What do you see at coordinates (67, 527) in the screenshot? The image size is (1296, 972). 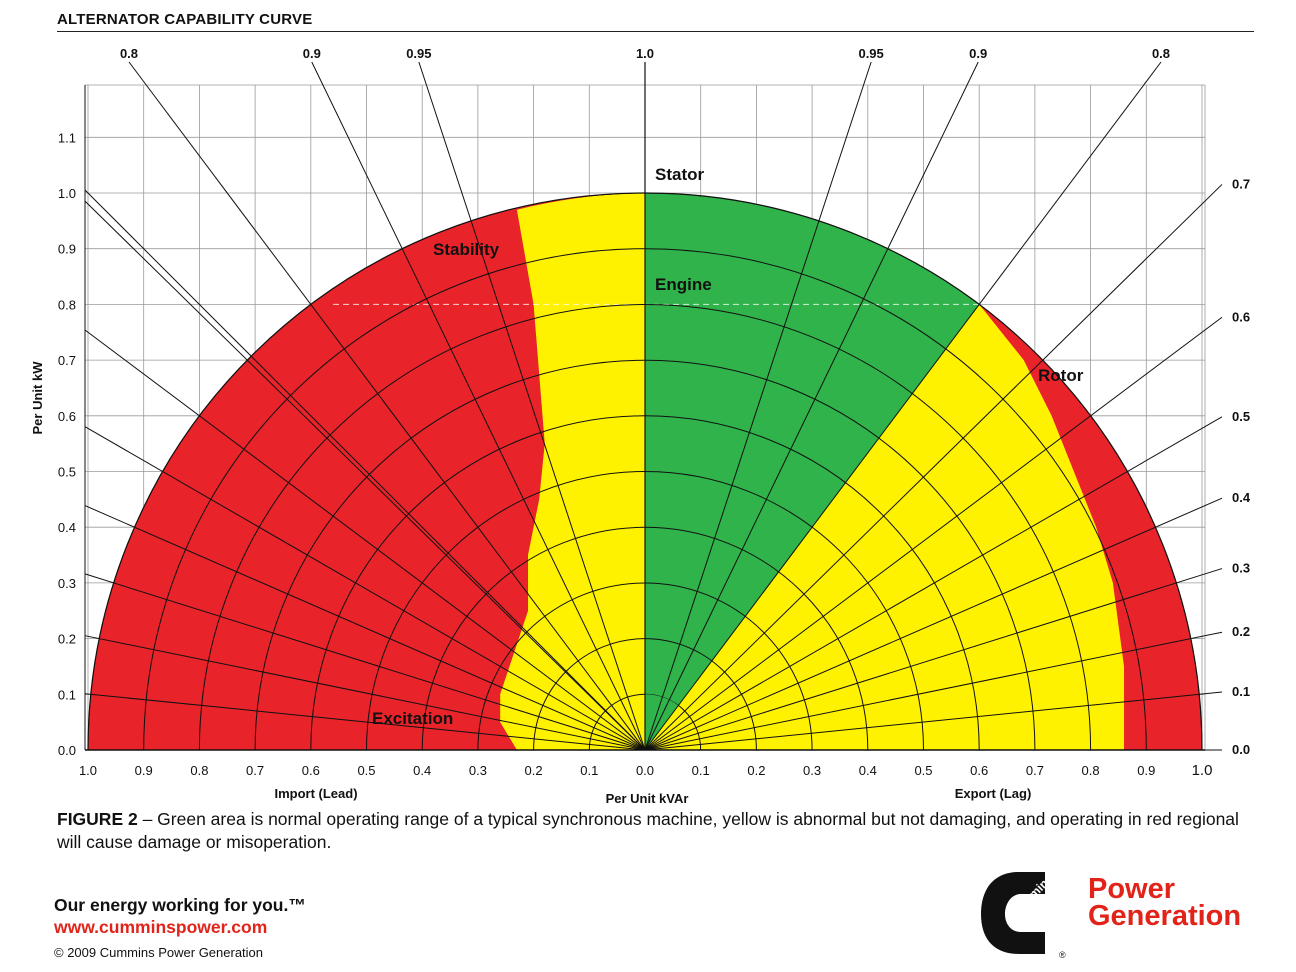 I see `y-tick-label: 0.4` at bounding box center [67, 527].